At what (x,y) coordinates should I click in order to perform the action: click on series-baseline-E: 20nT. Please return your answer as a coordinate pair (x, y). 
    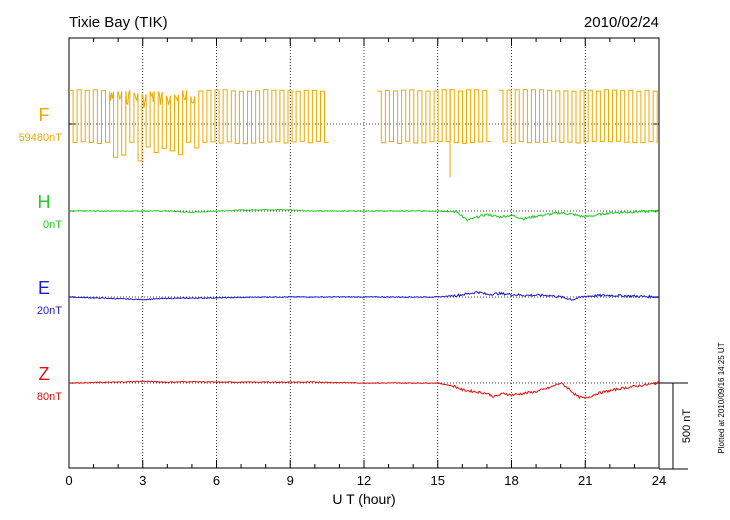
    Looking at the image, I should click on (49, 311).